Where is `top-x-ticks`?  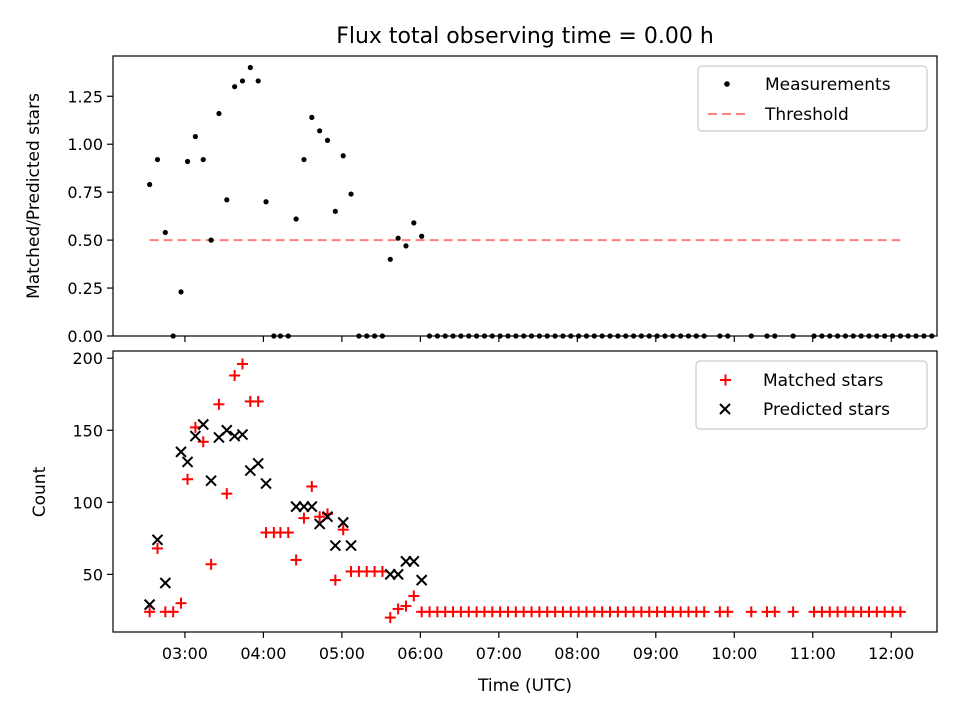 top-x-ticks is located at coordinates (538, 339).